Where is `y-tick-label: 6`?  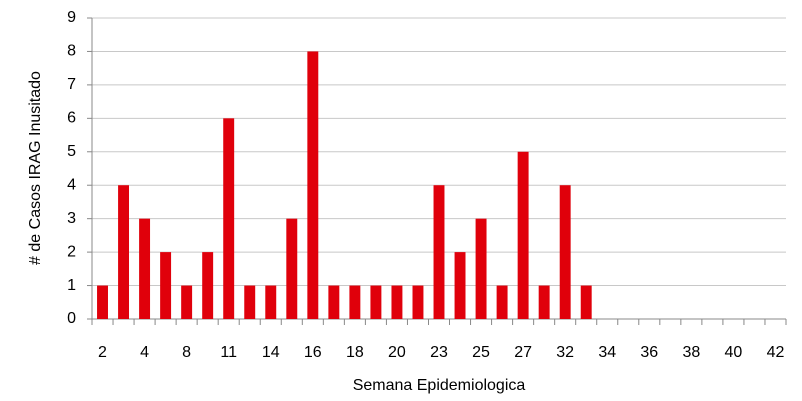
y-tick-label: 6 is located at coordinates (71, 118).